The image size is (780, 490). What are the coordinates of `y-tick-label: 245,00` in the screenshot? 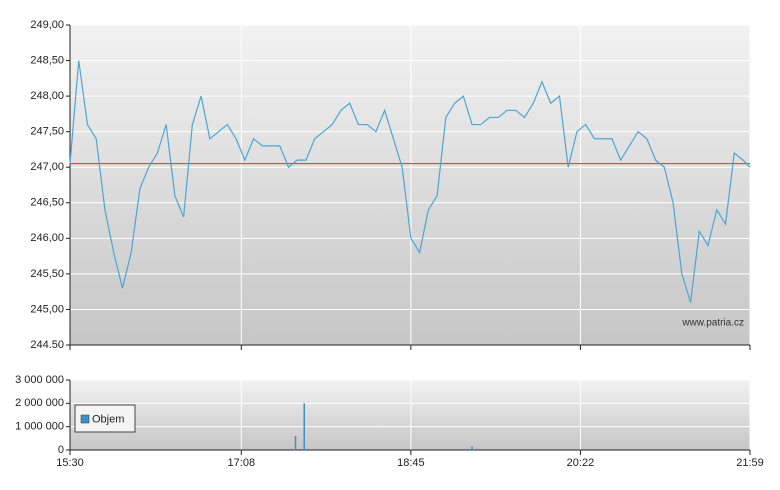 It's located at (47, 309).